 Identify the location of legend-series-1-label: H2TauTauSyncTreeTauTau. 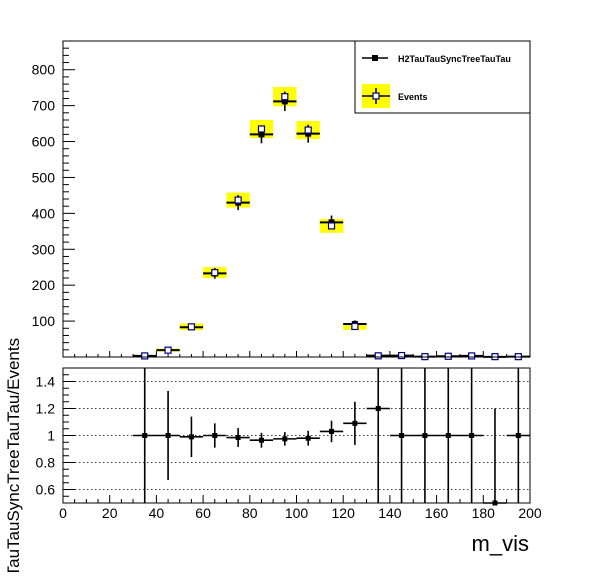
(454, 59).